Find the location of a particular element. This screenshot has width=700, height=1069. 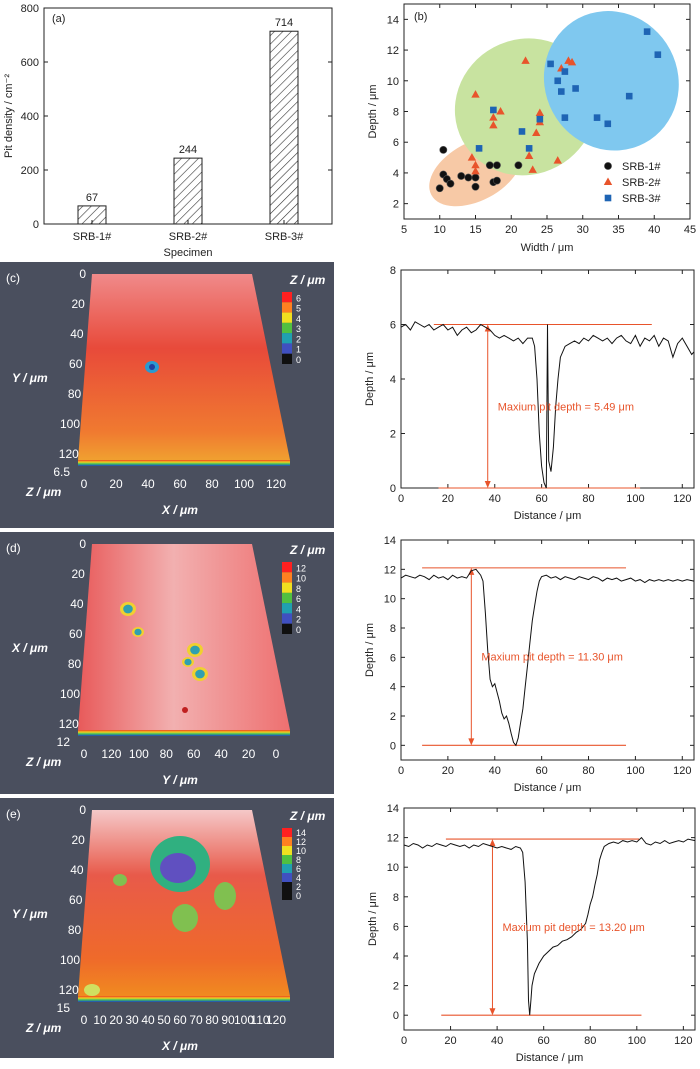

y-tick-label: 10 is located at coordinates (393, 868).